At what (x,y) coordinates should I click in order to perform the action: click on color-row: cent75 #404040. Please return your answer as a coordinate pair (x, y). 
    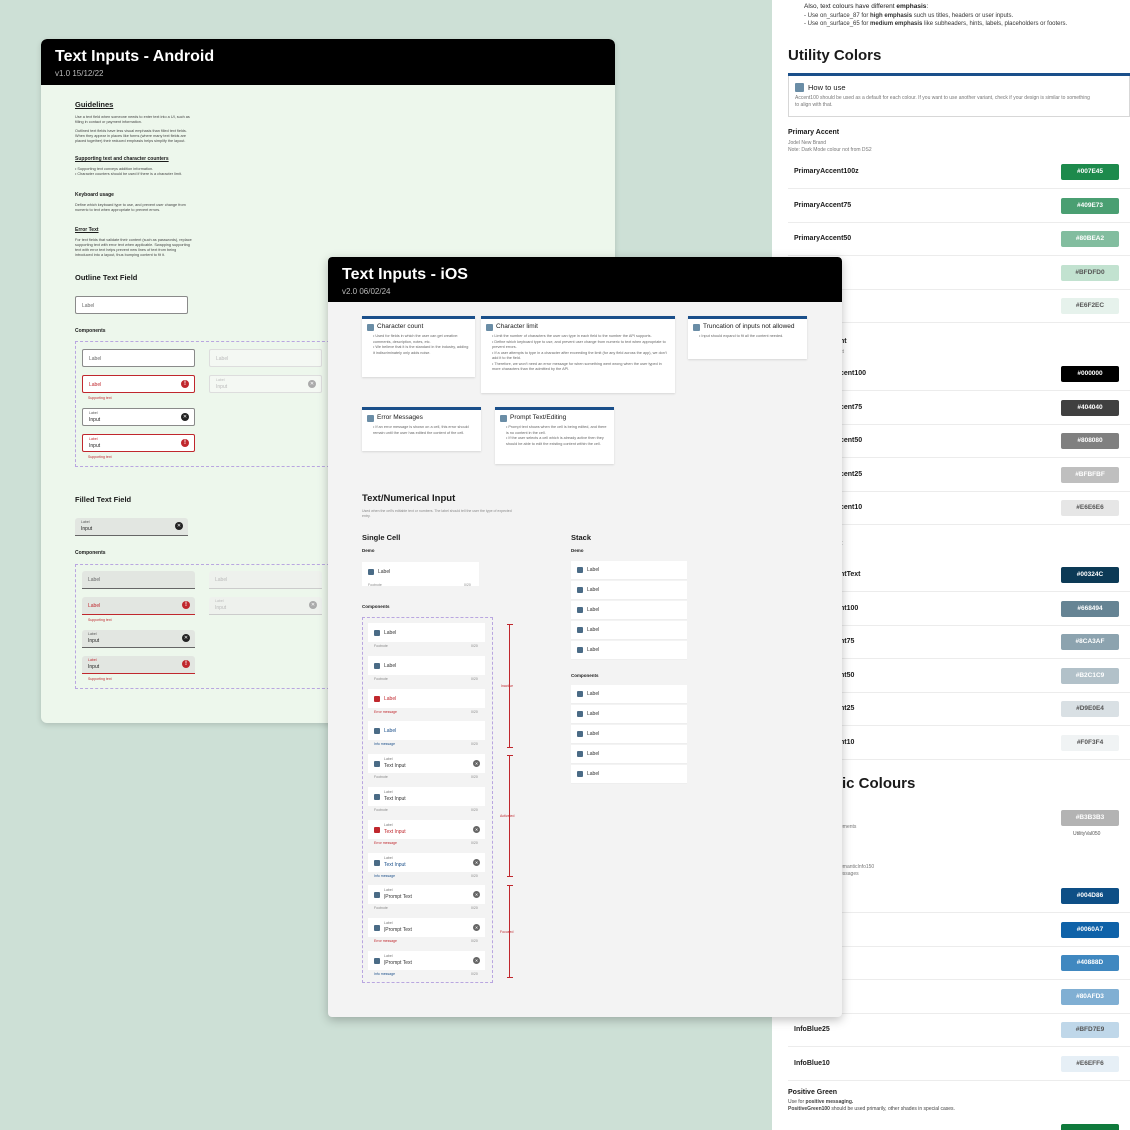
    Looking at the image, I should click on (959, 408).